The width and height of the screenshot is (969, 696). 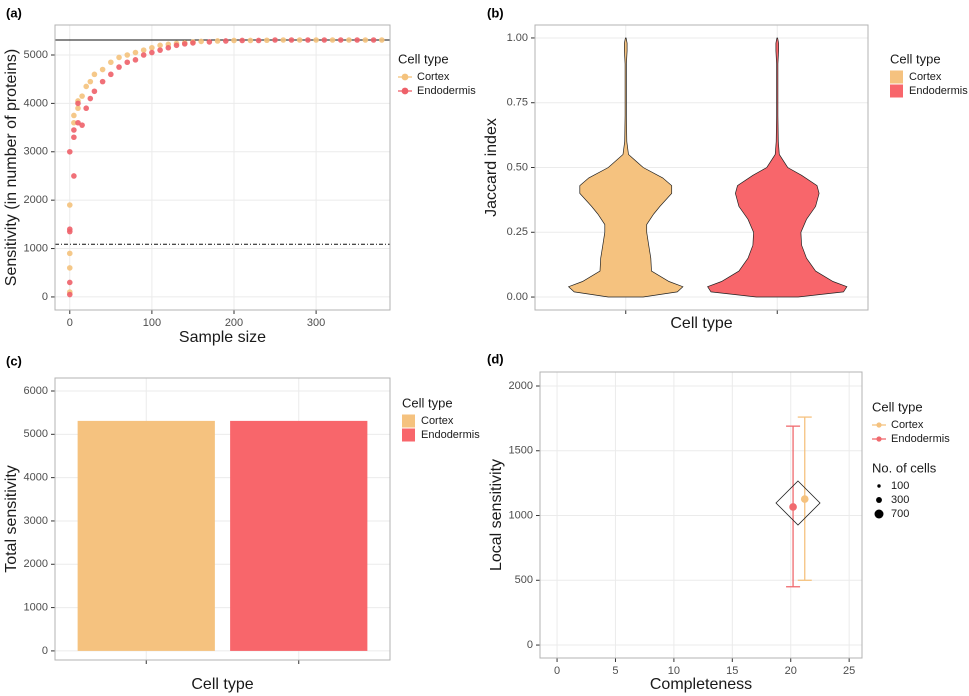 What do you see at coordinates (316, 323) in the screenshot?
I see `x-tick-label: 300` at bounding box center [316, 323].